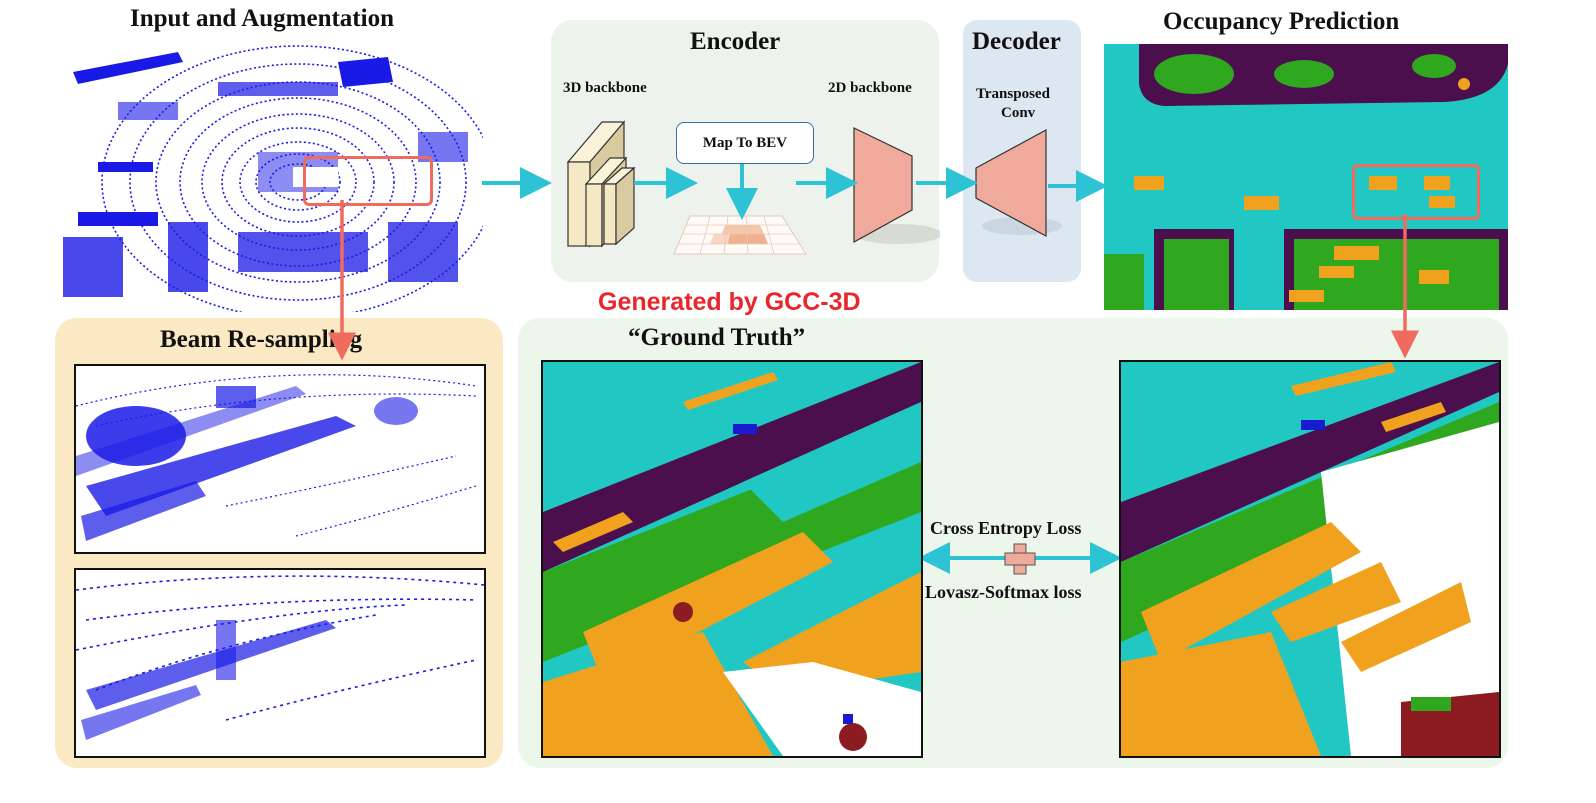  I want to click on plus-sign, so click(1020, 559).